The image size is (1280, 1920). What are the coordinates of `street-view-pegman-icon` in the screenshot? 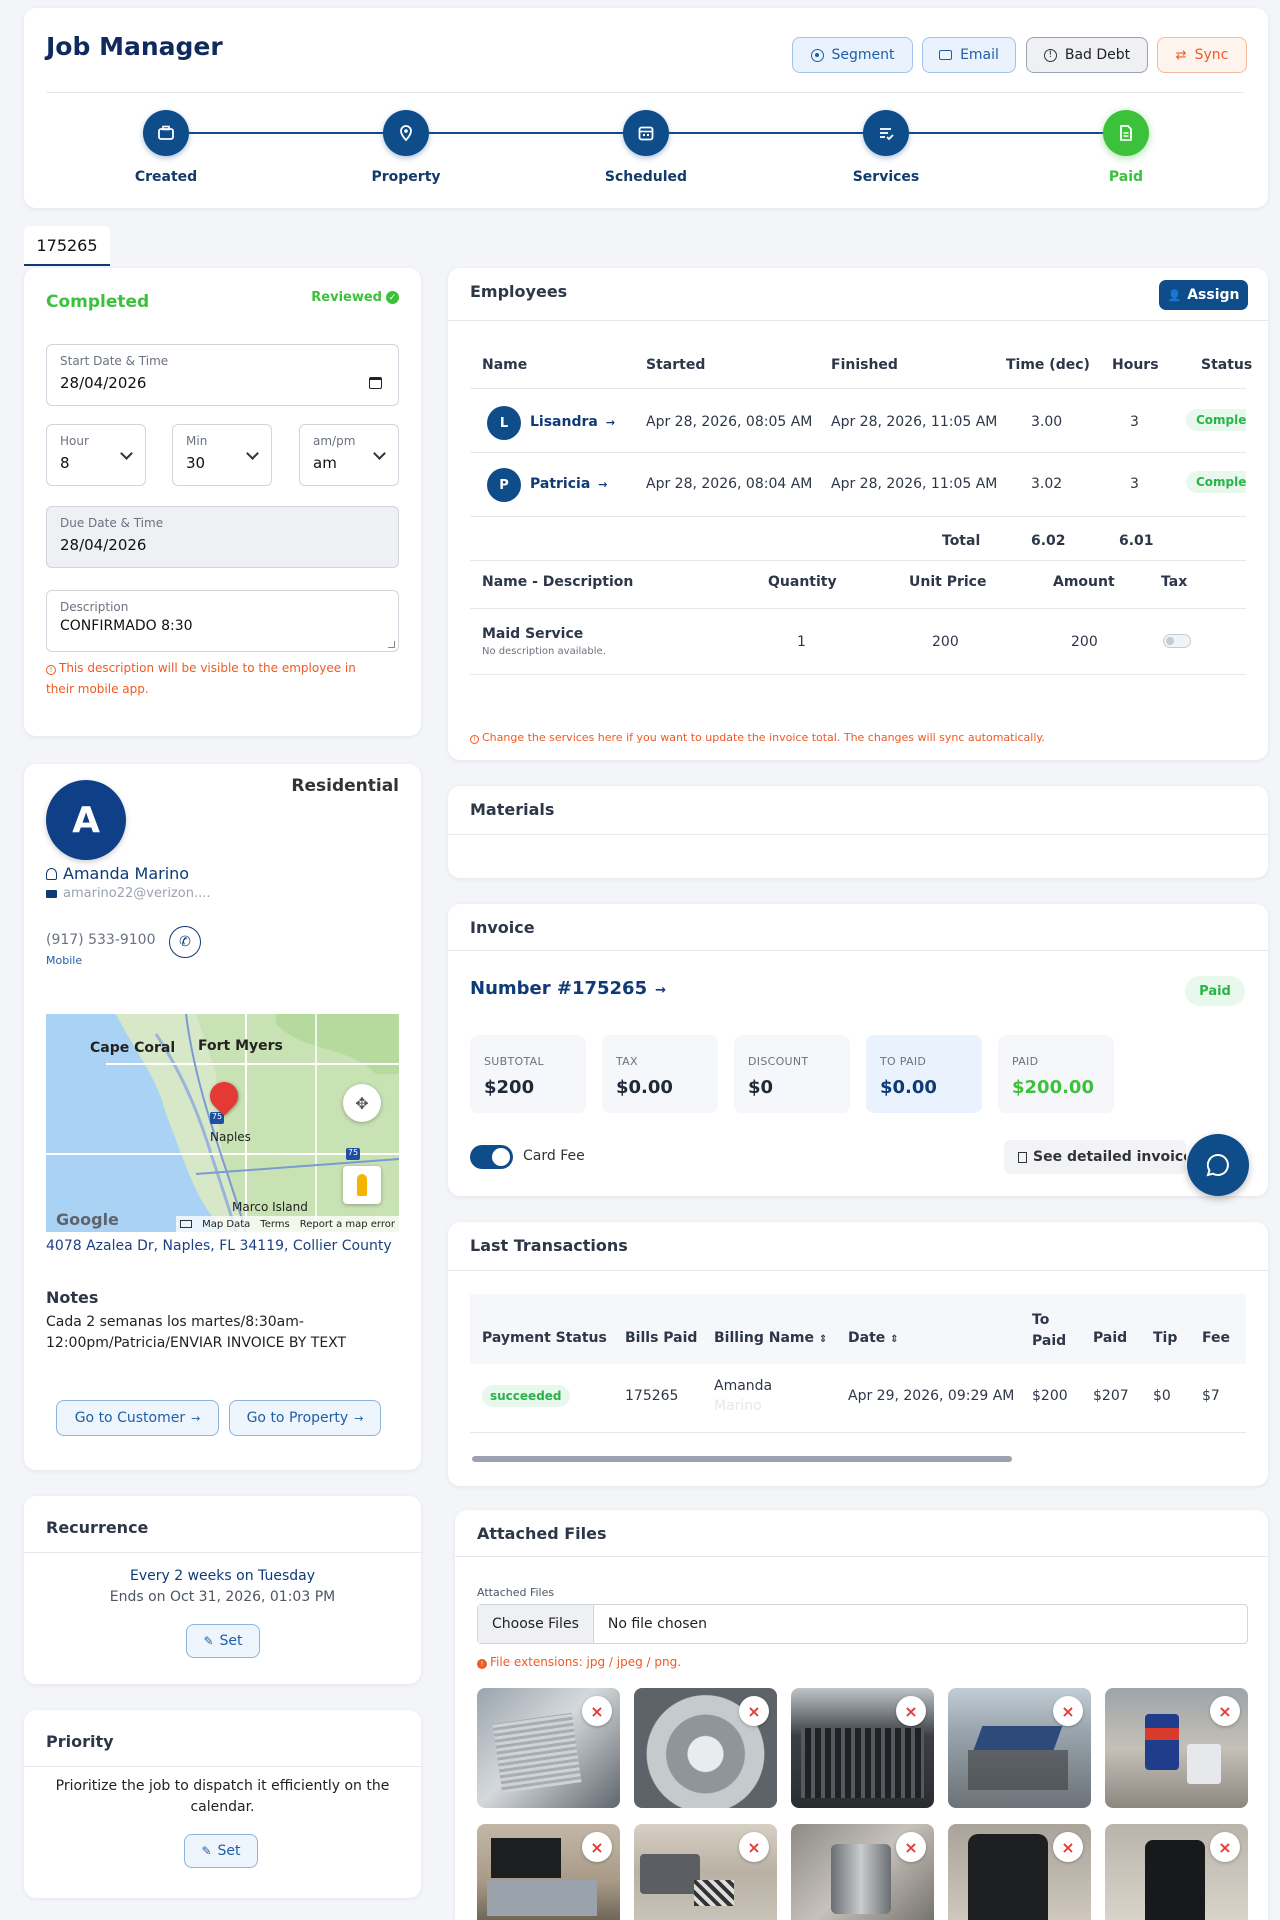 It's located at (362, 1185).